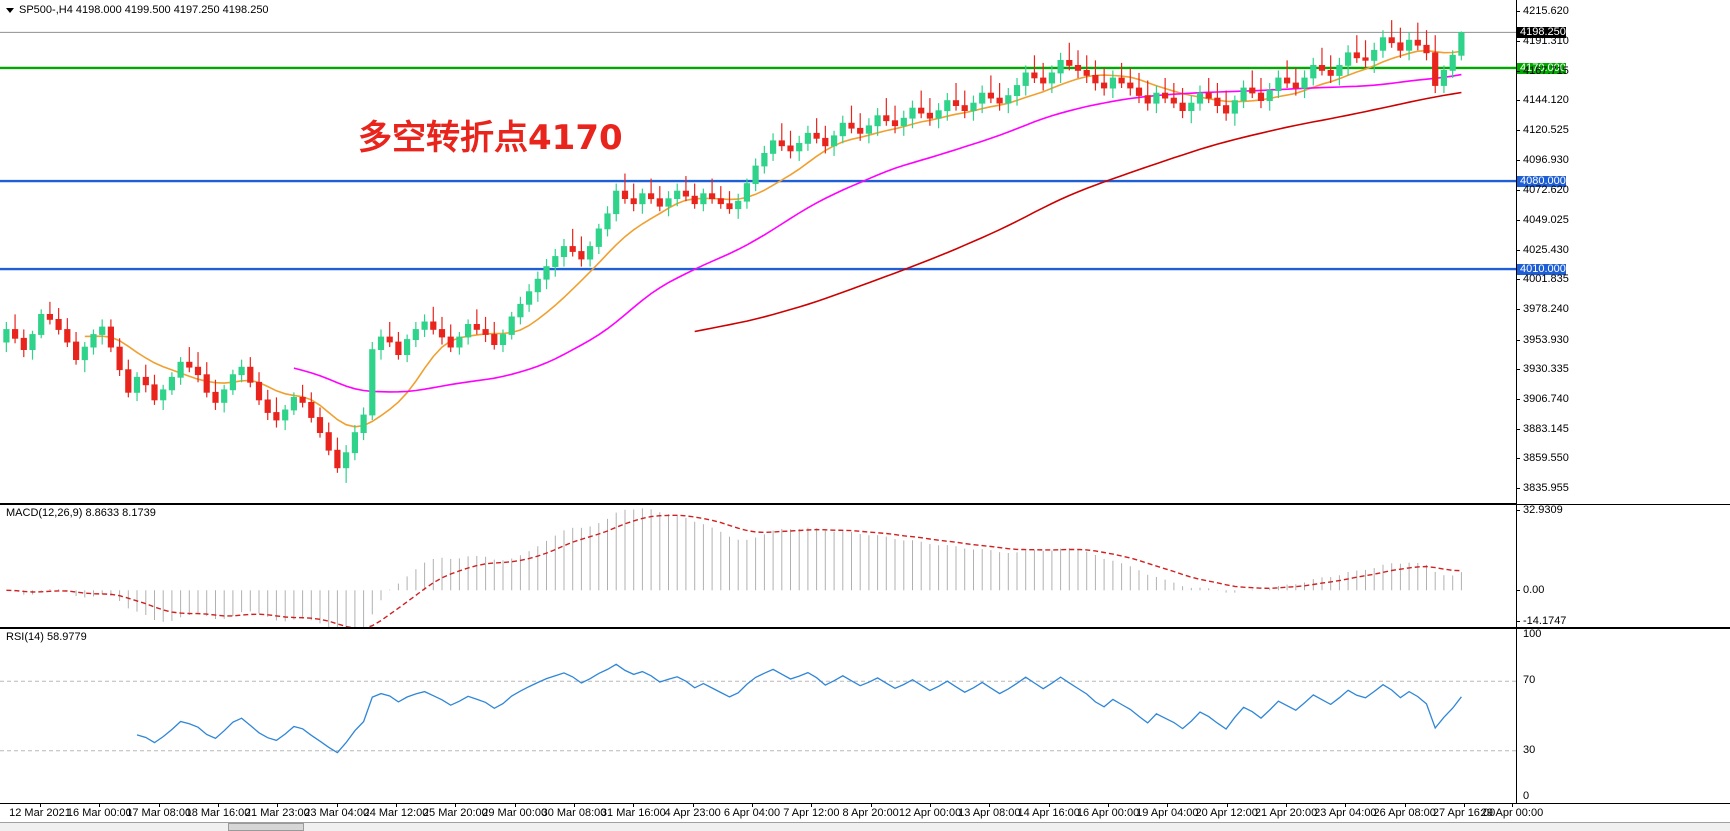 This screenshot has height=831, width=1730. Describe the element at coordinates (1541, 68) in the screenshot. I see `price-tick: 4170.000` at that location.